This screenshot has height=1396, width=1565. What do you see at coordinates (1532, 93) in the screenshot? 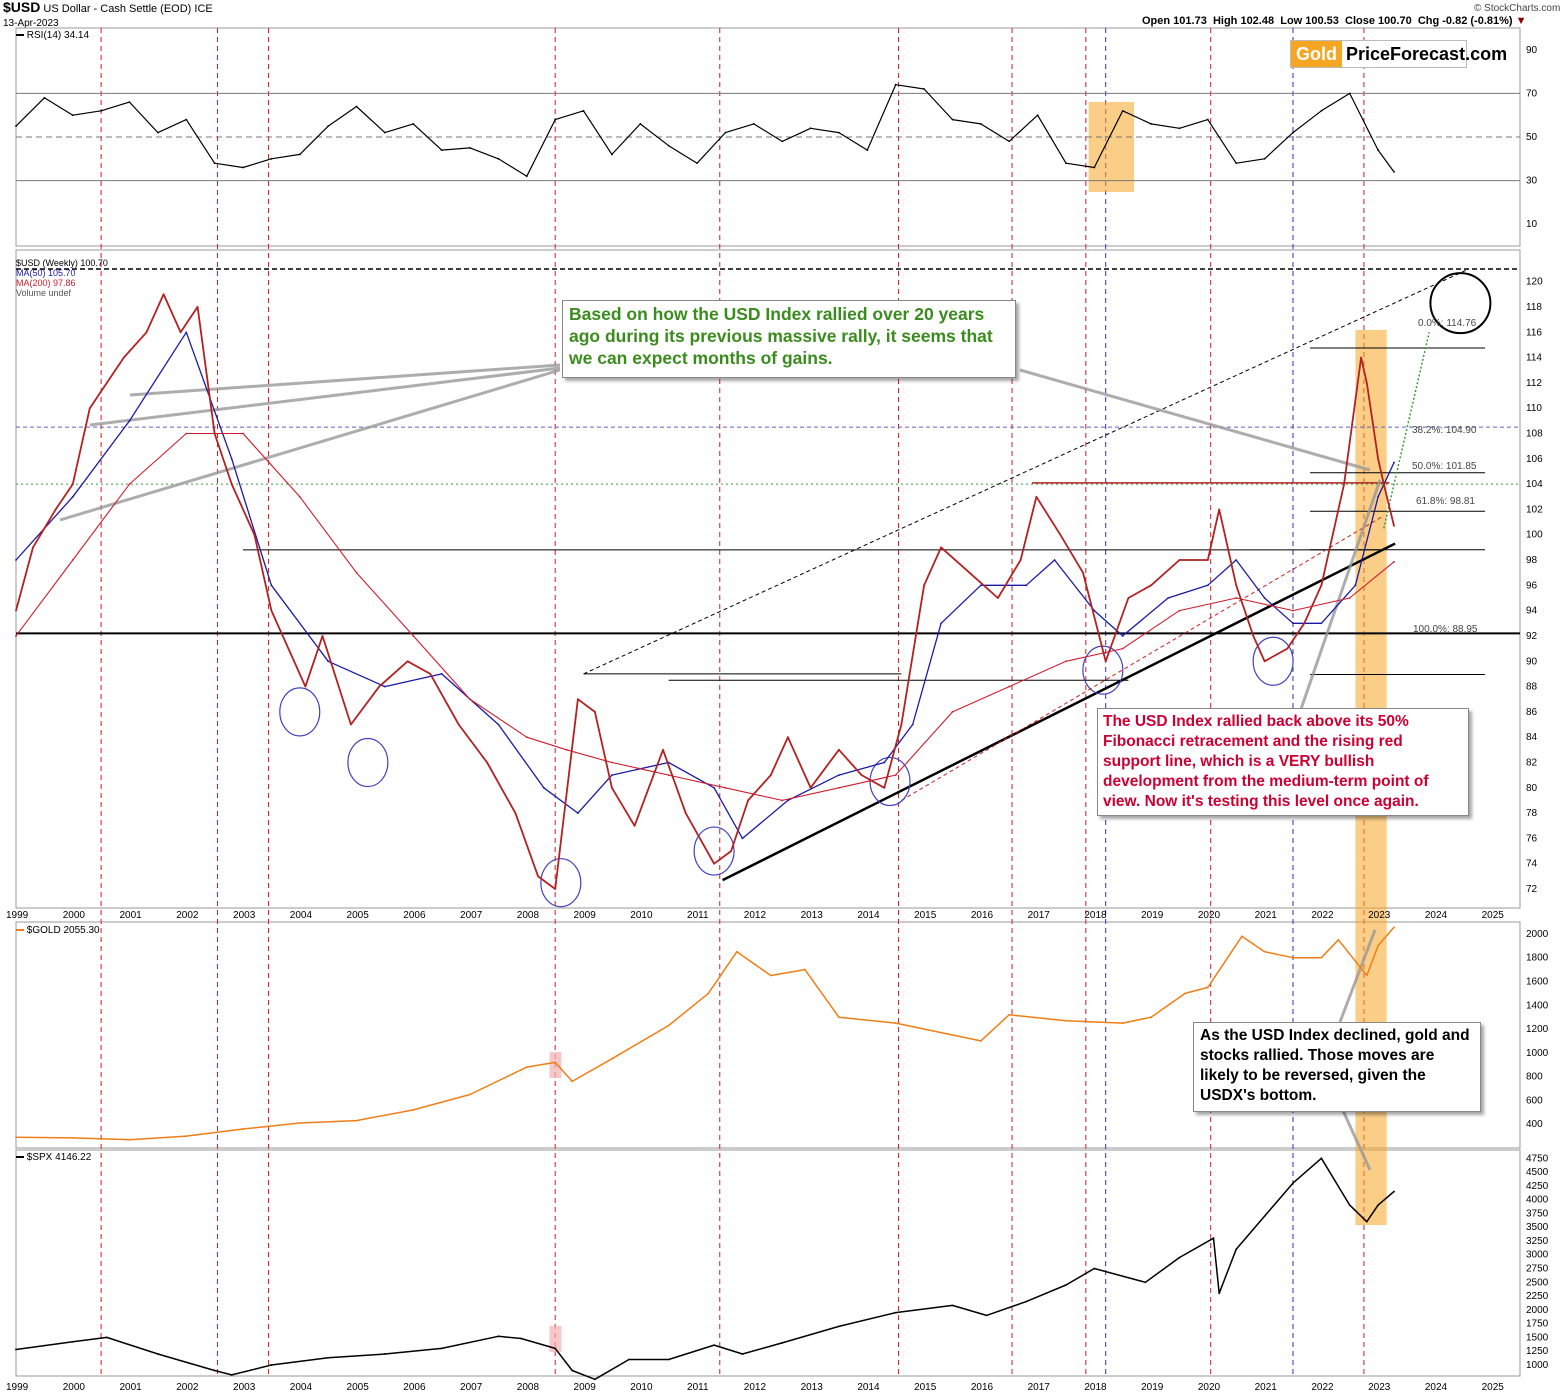
I see `y-tick-rsi: 70` at bounding box center [1532, 93].